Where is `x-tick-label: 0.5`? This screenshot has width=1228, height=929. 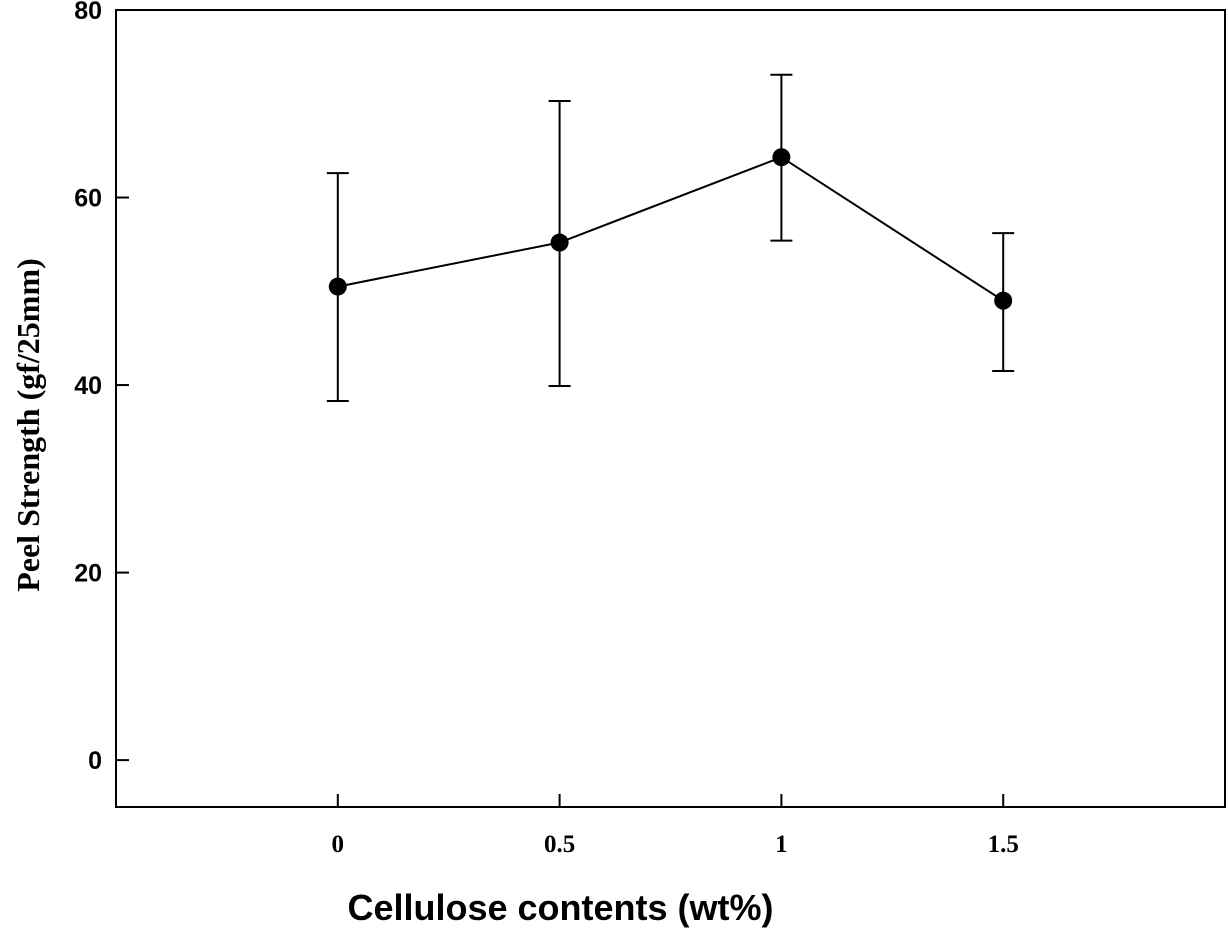 x-tick-label: 0.5 is located at coordinates (559, 844).